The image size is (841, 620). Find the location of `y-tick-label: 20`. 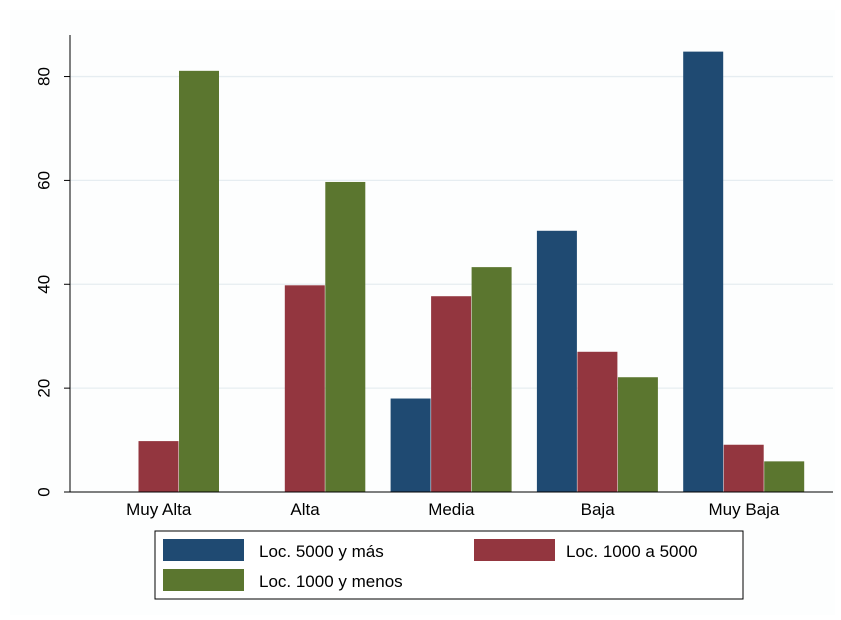

y-tick-label: 20 is located at coordinates (43, 388).